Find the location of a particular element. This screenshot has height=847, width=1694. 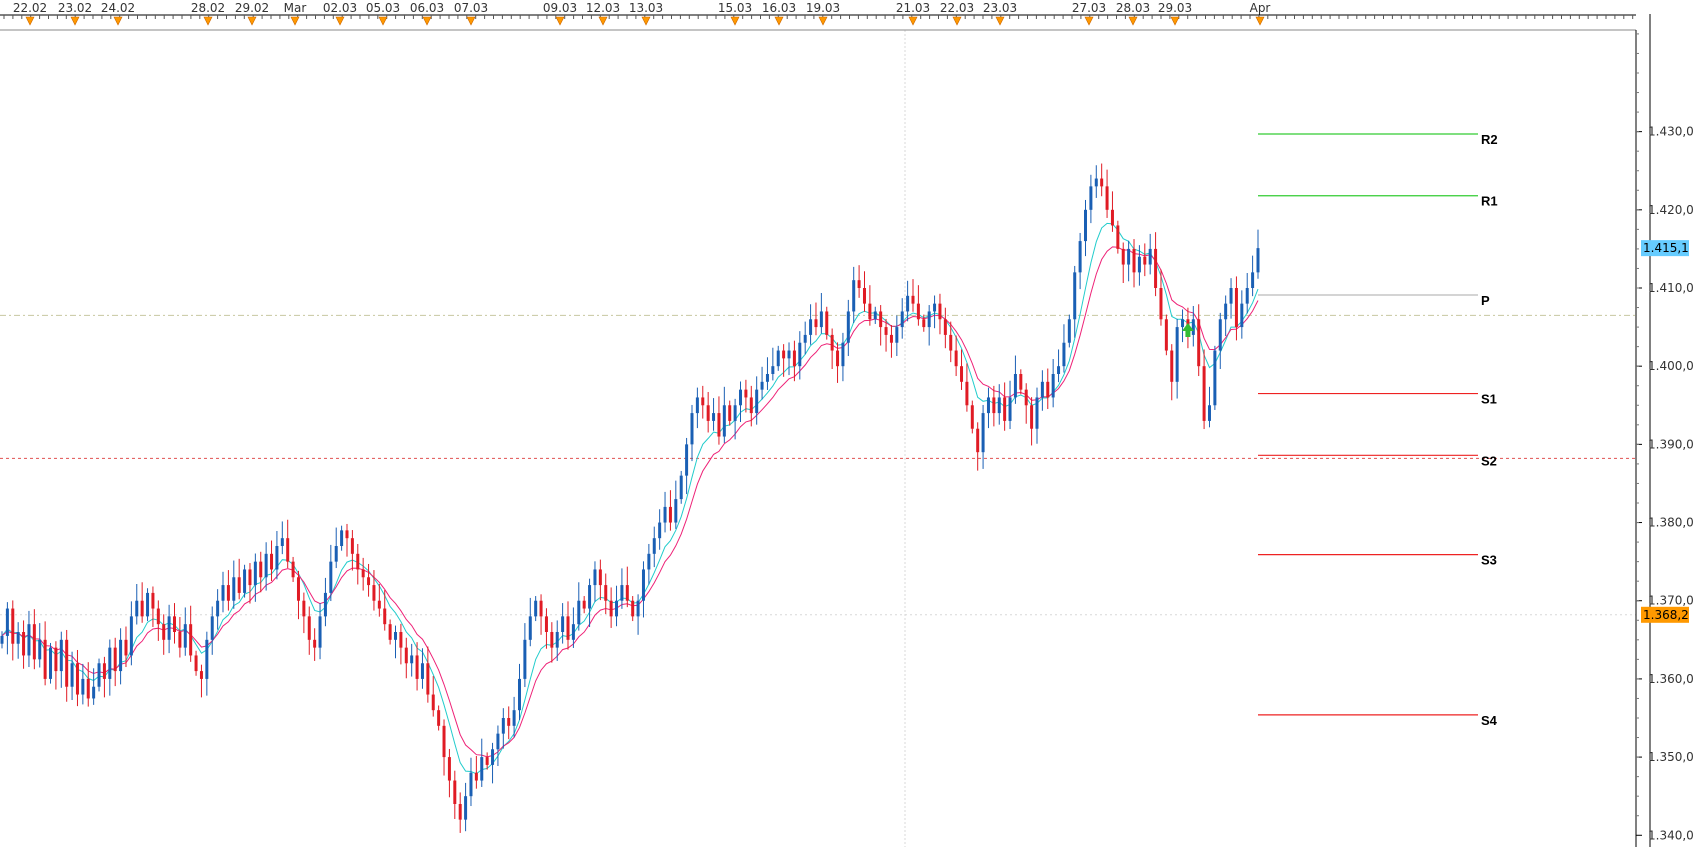

y-tick-label-3: 1.400,0 is located at coordinates (1671, 366).